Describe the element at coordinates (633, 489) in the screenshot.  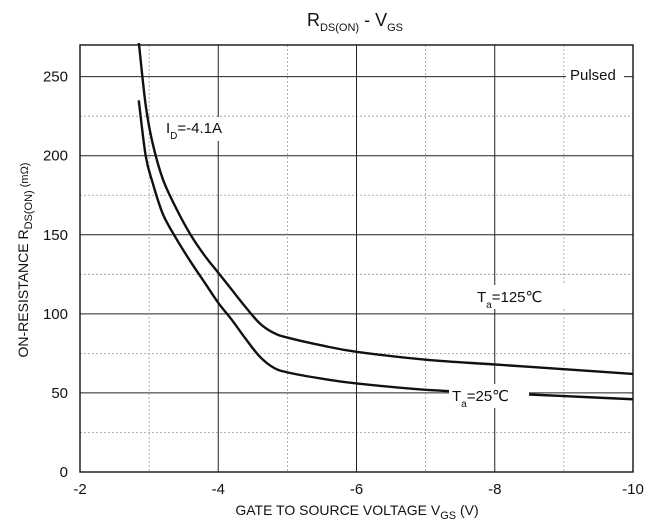
I see `x-tick-label: -10` at that location.